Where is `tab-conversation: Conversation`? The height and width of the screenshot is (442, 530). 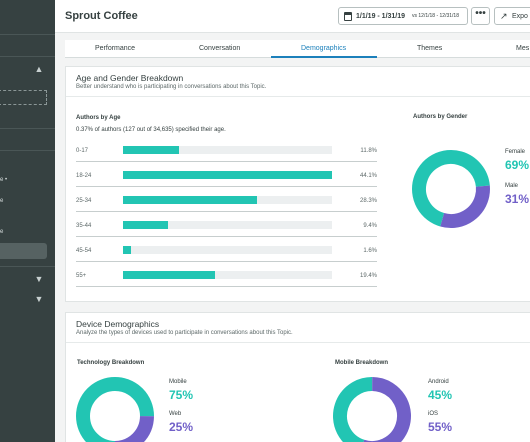
tab-conversation: Conversation is located at coordinates (220, 48).